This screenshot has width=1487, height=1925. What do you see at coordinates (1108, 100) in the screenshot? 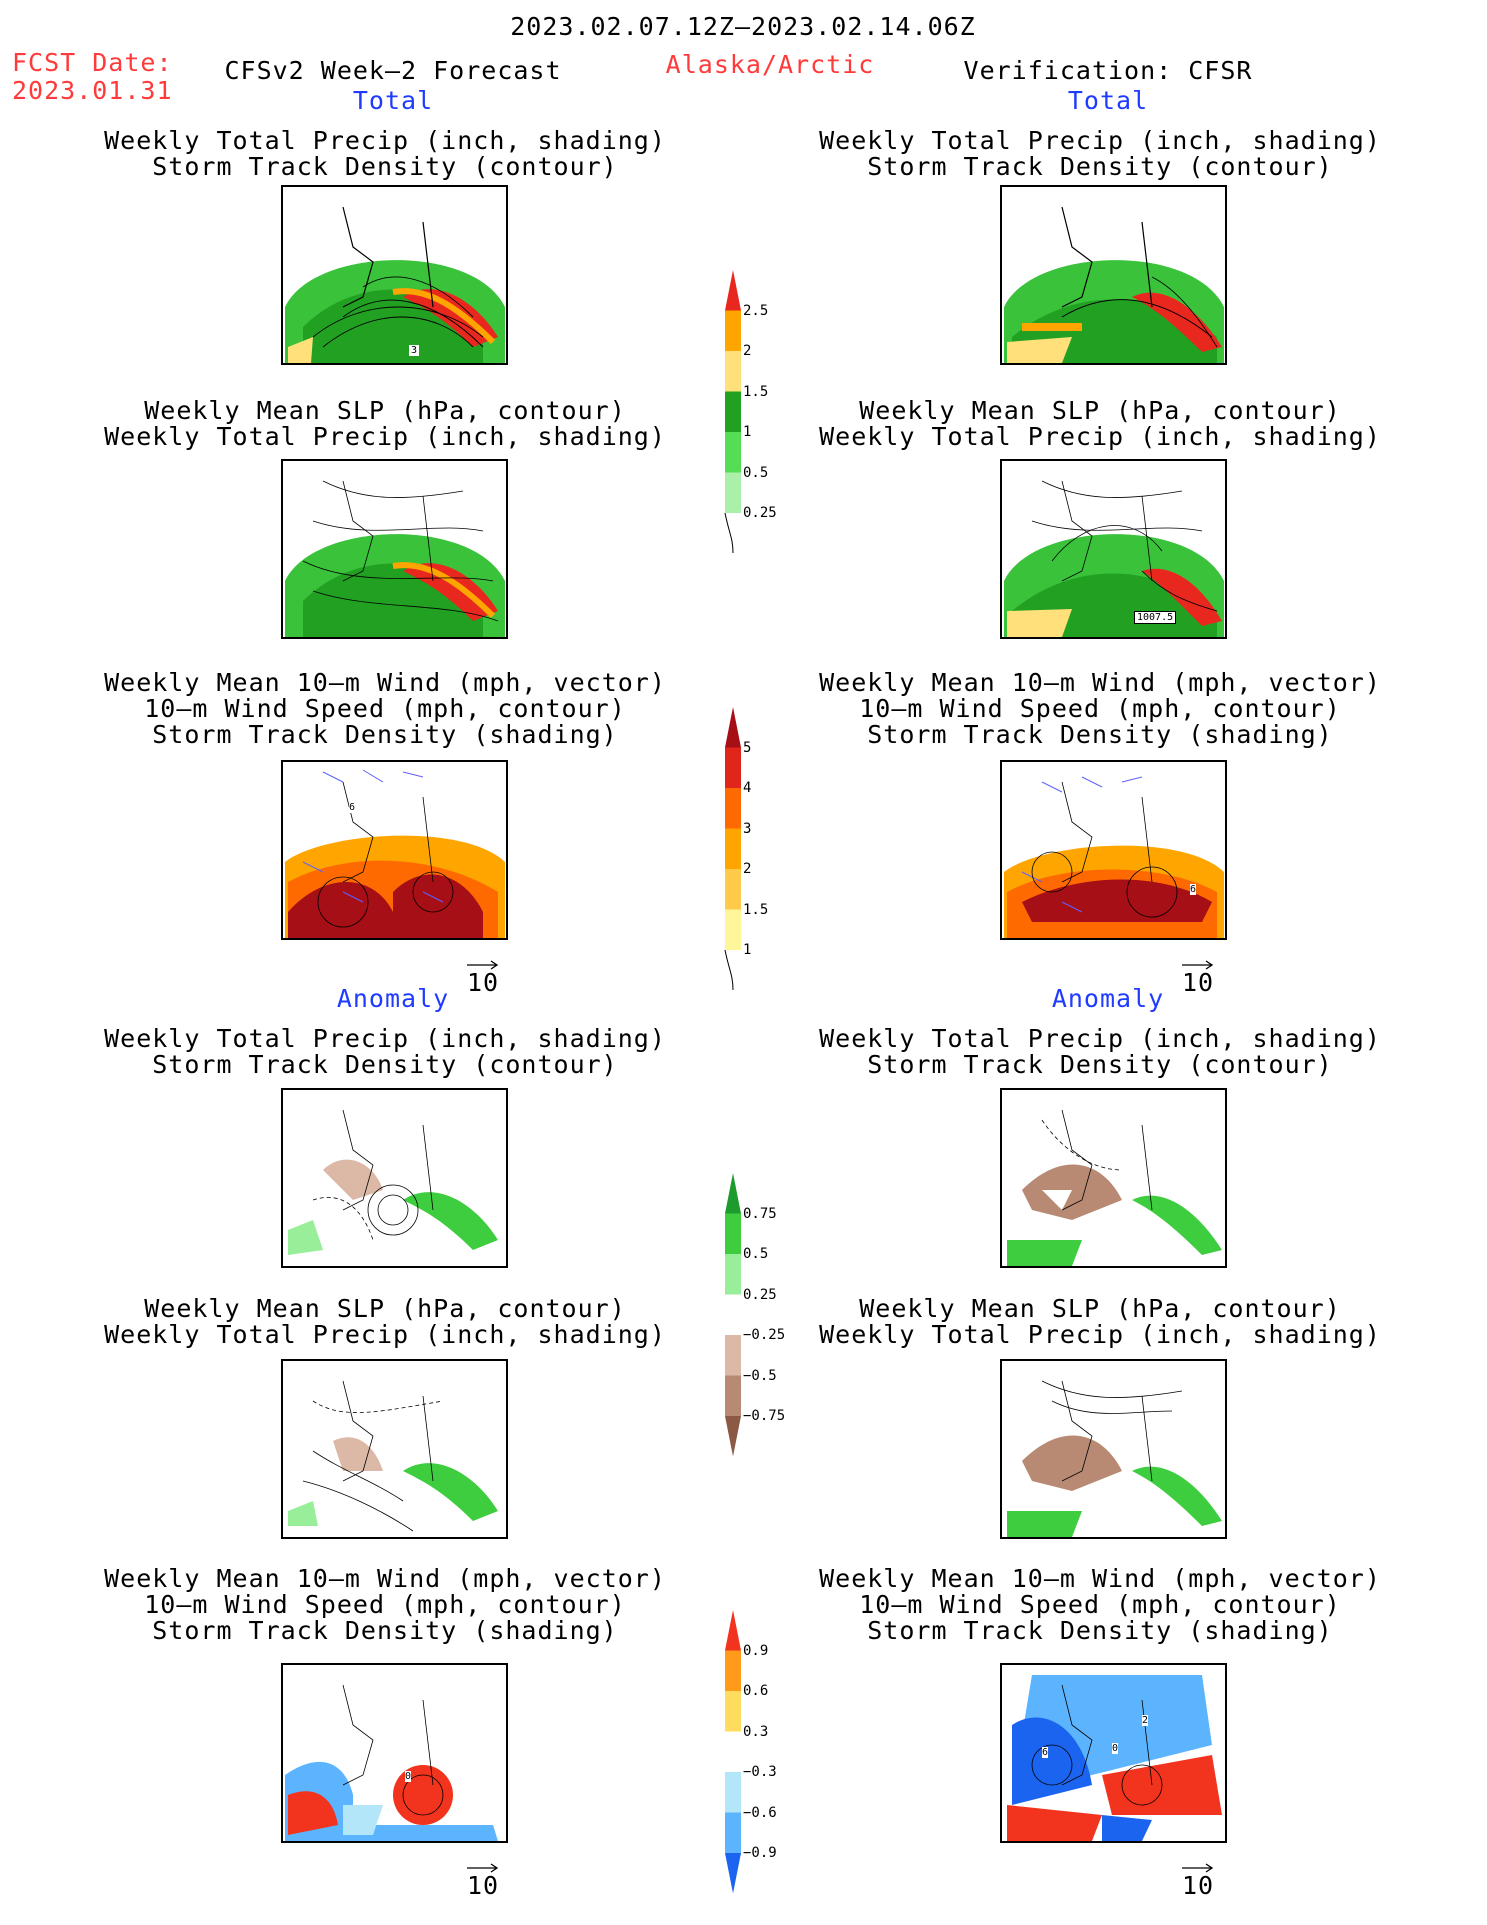
I see `total-label-right: Total` at bounding box center [1108, 100].